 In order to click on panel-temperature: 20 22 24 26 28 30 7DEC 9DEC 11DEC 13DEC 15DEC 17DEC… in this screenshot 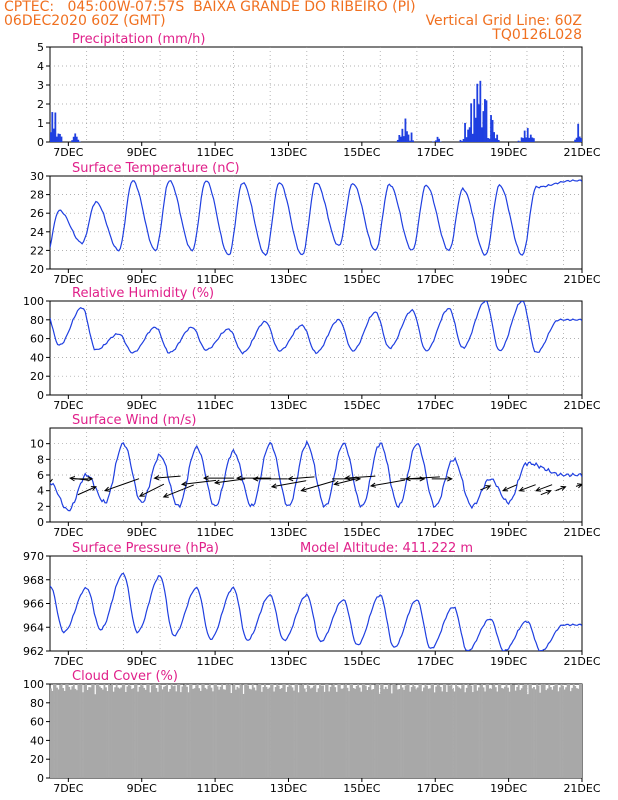, I will do `click(315, 223)`.